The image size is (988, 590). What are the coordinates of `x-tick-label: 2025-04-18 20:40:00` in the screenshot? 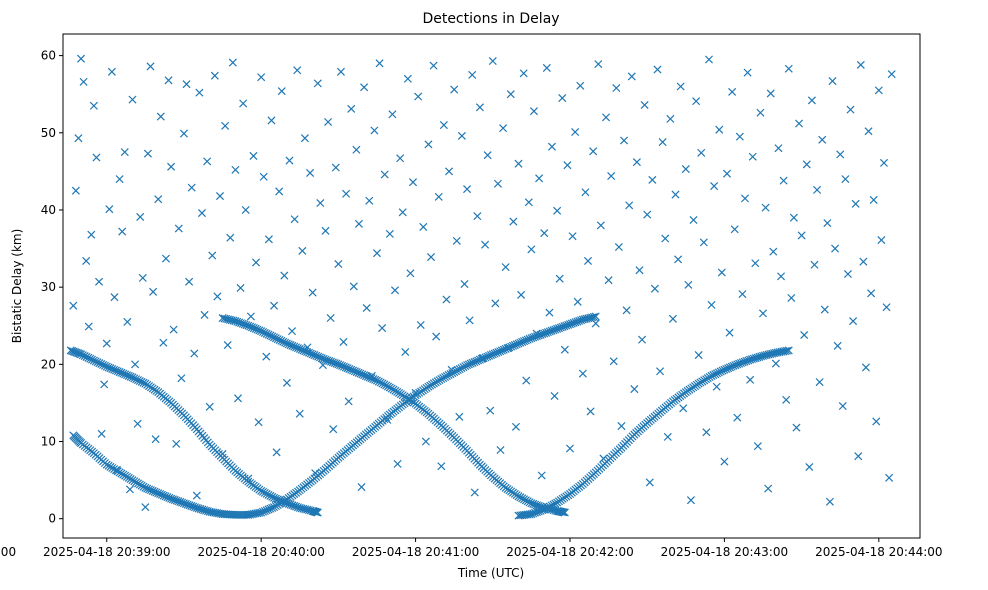 It's located at (260, 552).